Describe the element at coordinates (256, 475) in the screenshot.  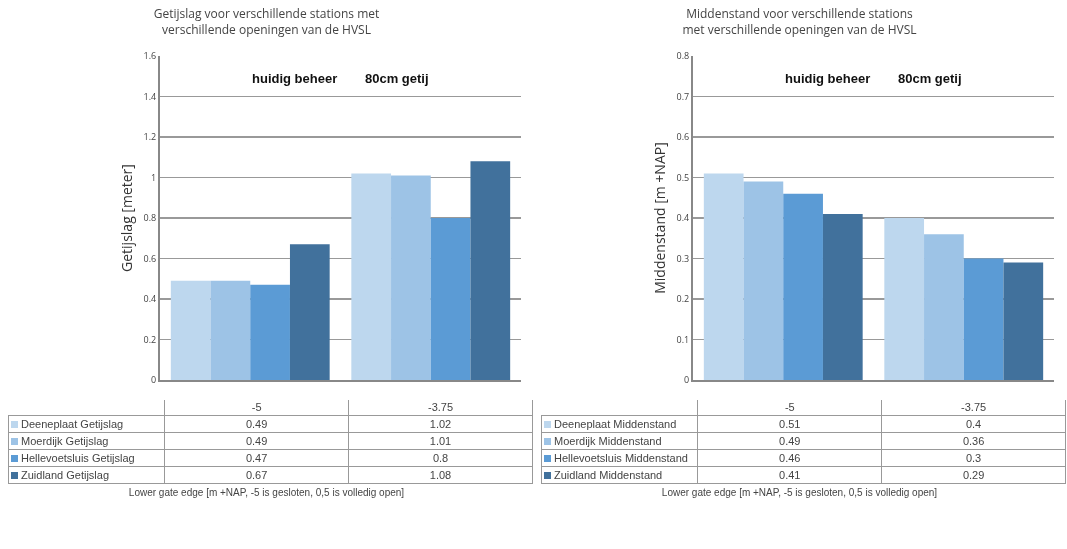
I see `data-label: 0.67` at that location.